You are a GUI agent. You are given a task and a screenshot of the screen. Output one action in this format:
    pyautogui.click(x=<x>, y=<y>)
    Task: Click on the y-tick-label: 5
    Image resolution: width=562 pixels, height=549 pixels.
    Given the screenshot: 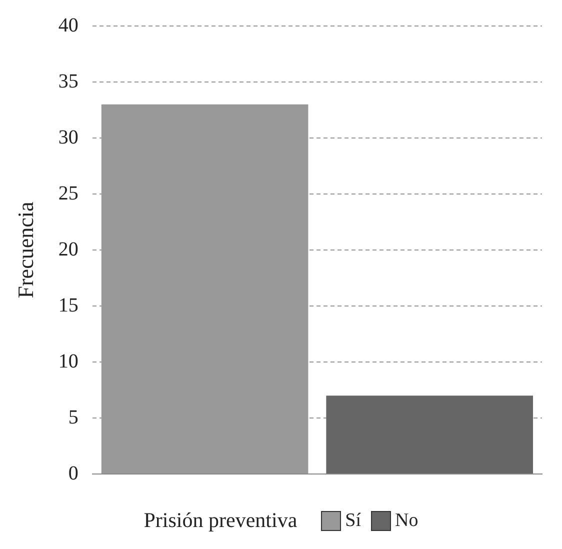 What is the action you would take?
    pyautogui.click(x=73, y=417)
    